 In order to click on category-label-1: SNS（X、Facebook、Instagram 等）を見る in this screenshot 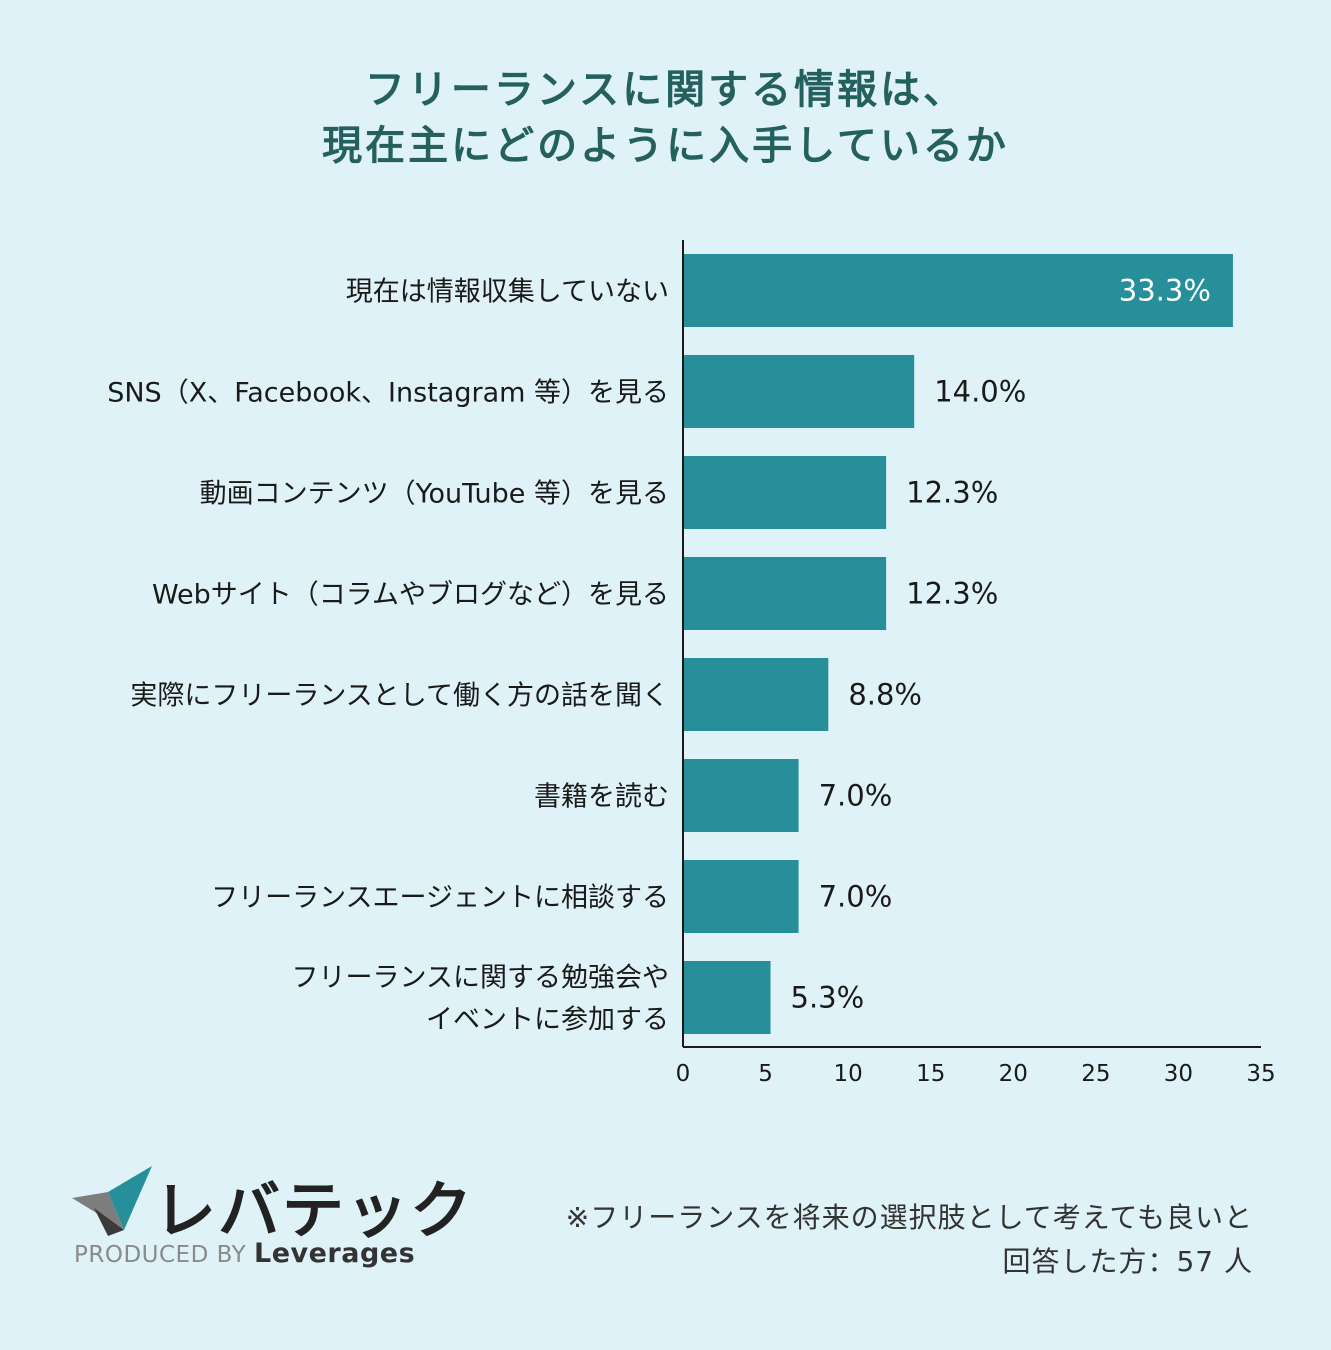, I will do `click(388, 393)`.